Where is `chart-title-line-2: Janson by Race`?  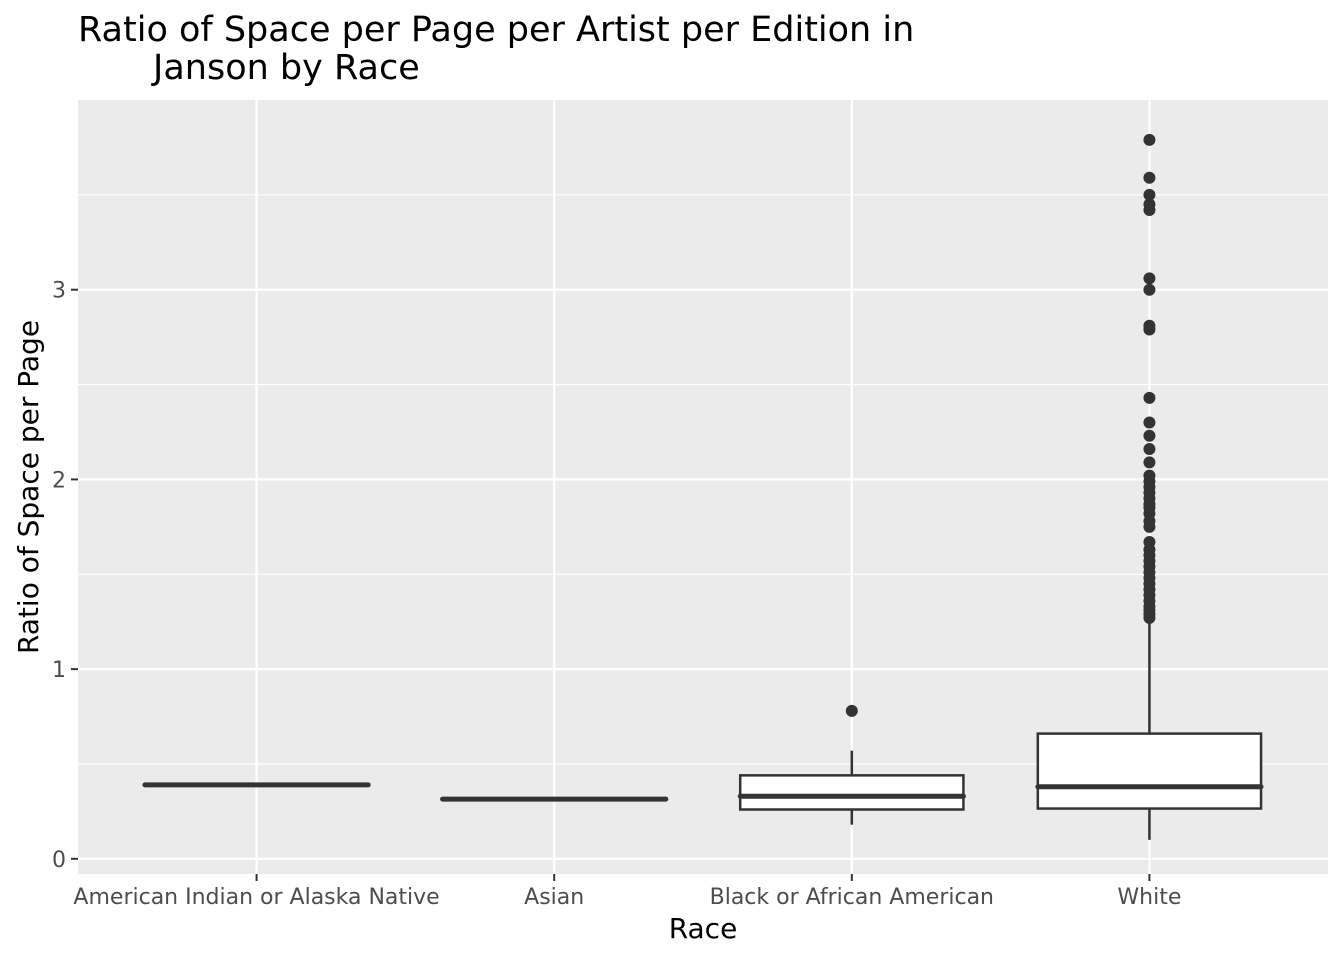 chart-title-line-2: Janson by Race is located at coordinates (285, 68).